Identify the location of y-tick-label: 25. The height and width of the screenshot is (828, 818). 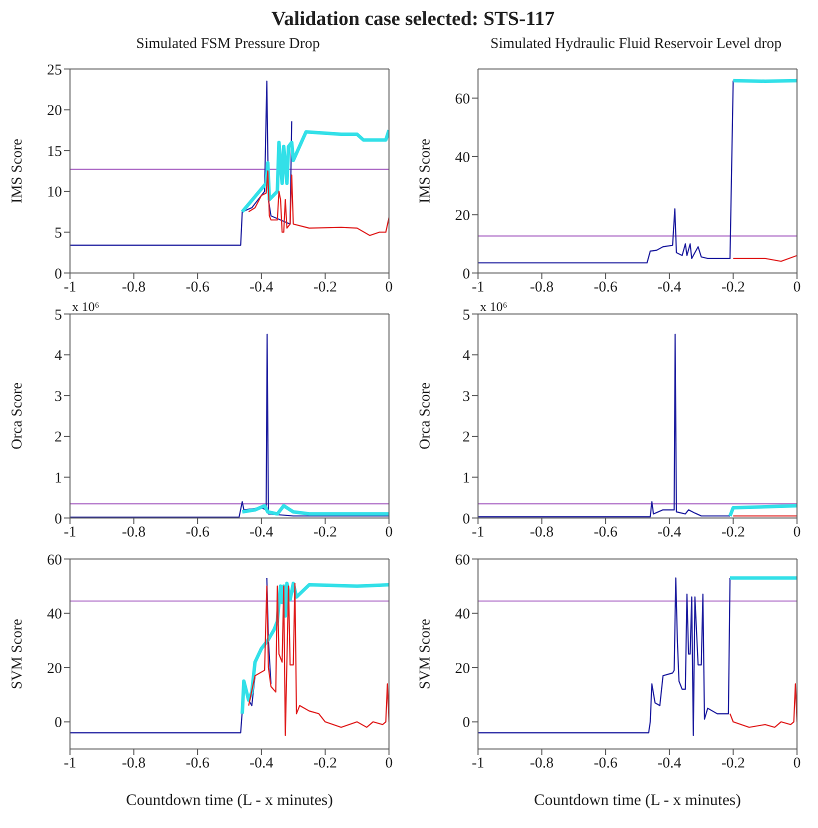
(54, 70).